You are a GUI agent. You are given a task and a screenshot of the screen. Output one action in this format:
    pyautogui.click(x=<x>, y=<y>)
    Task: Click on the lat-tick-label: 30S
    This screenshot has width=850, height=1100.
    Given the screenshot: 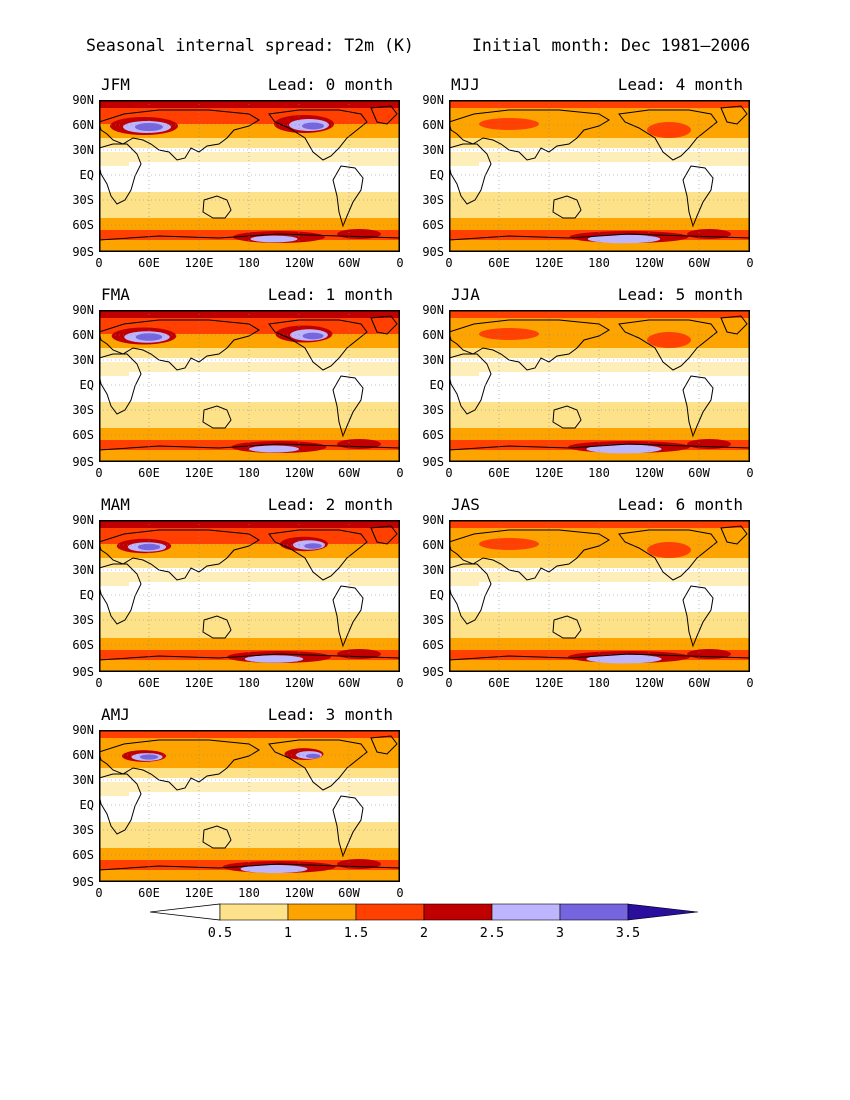 What is the action you would take?
    pyautogui.click(x=83, y=200)
    